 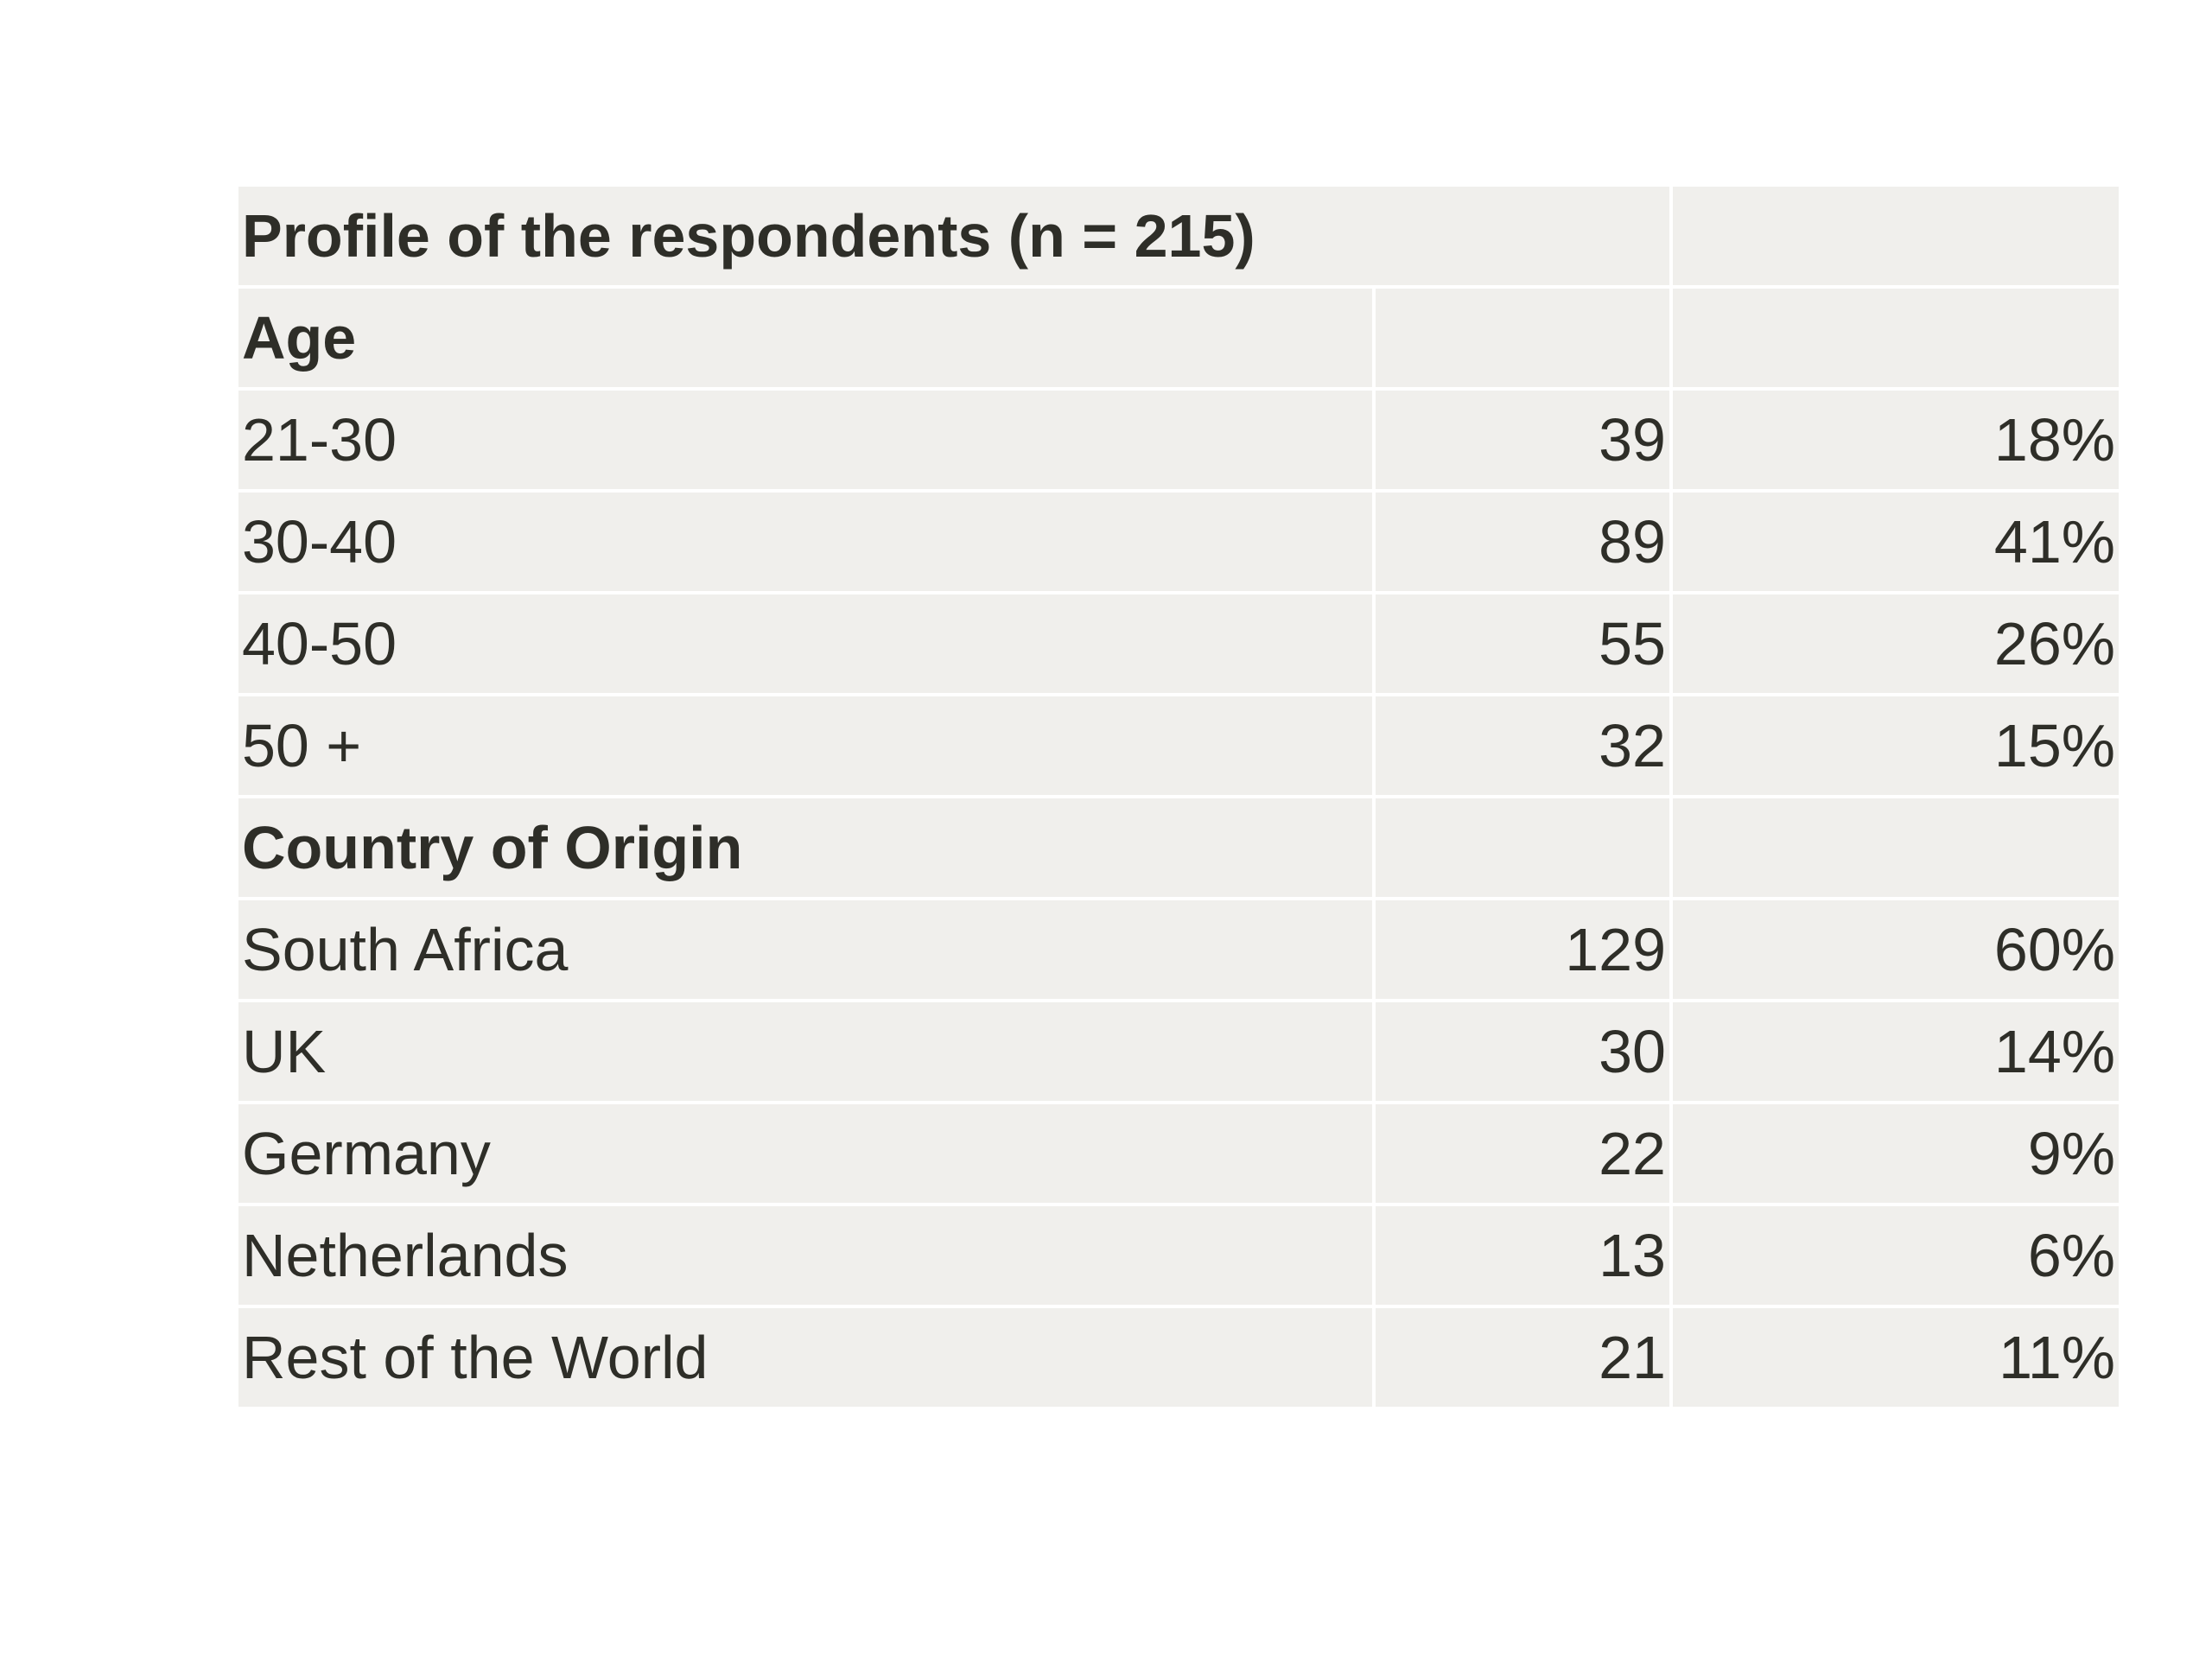 I want to click on row-percent: 15%, so click(x=1896, y=745).